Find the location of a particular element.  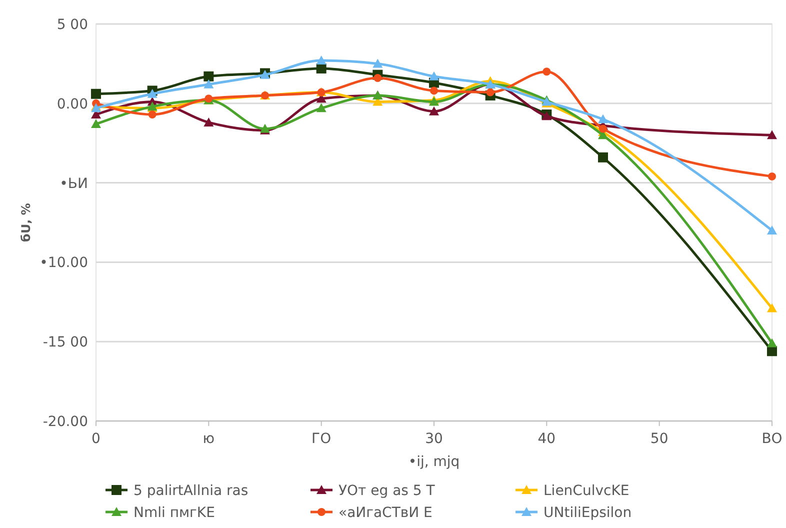

legend-label: UNtiliEpsilon is located at coordinates (588, 513).